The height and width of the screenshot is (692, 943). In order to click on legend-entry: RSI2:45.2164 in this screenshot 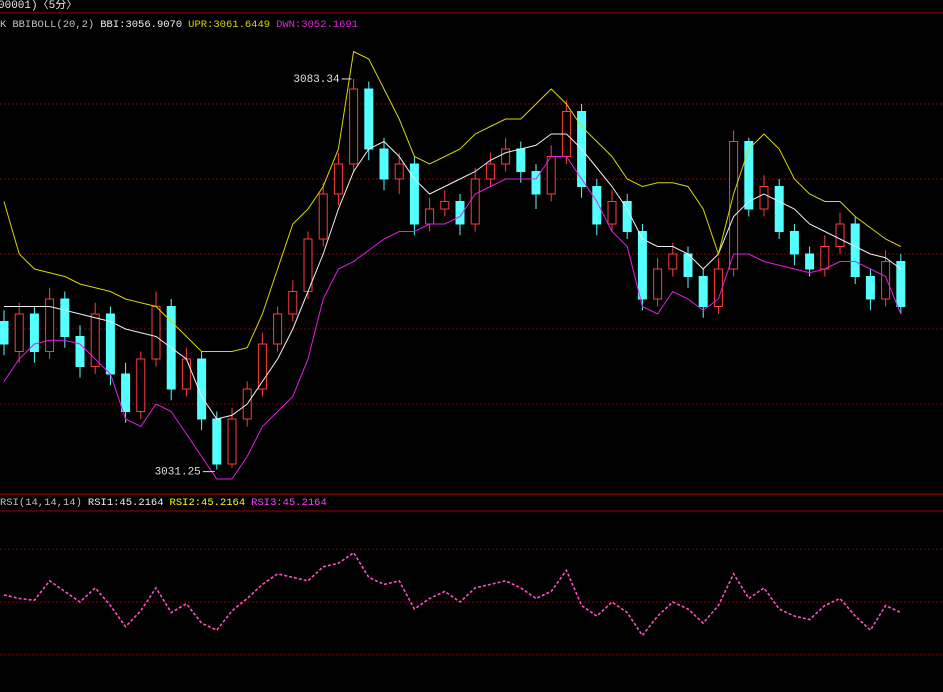, I will do `click(207, 503)`.